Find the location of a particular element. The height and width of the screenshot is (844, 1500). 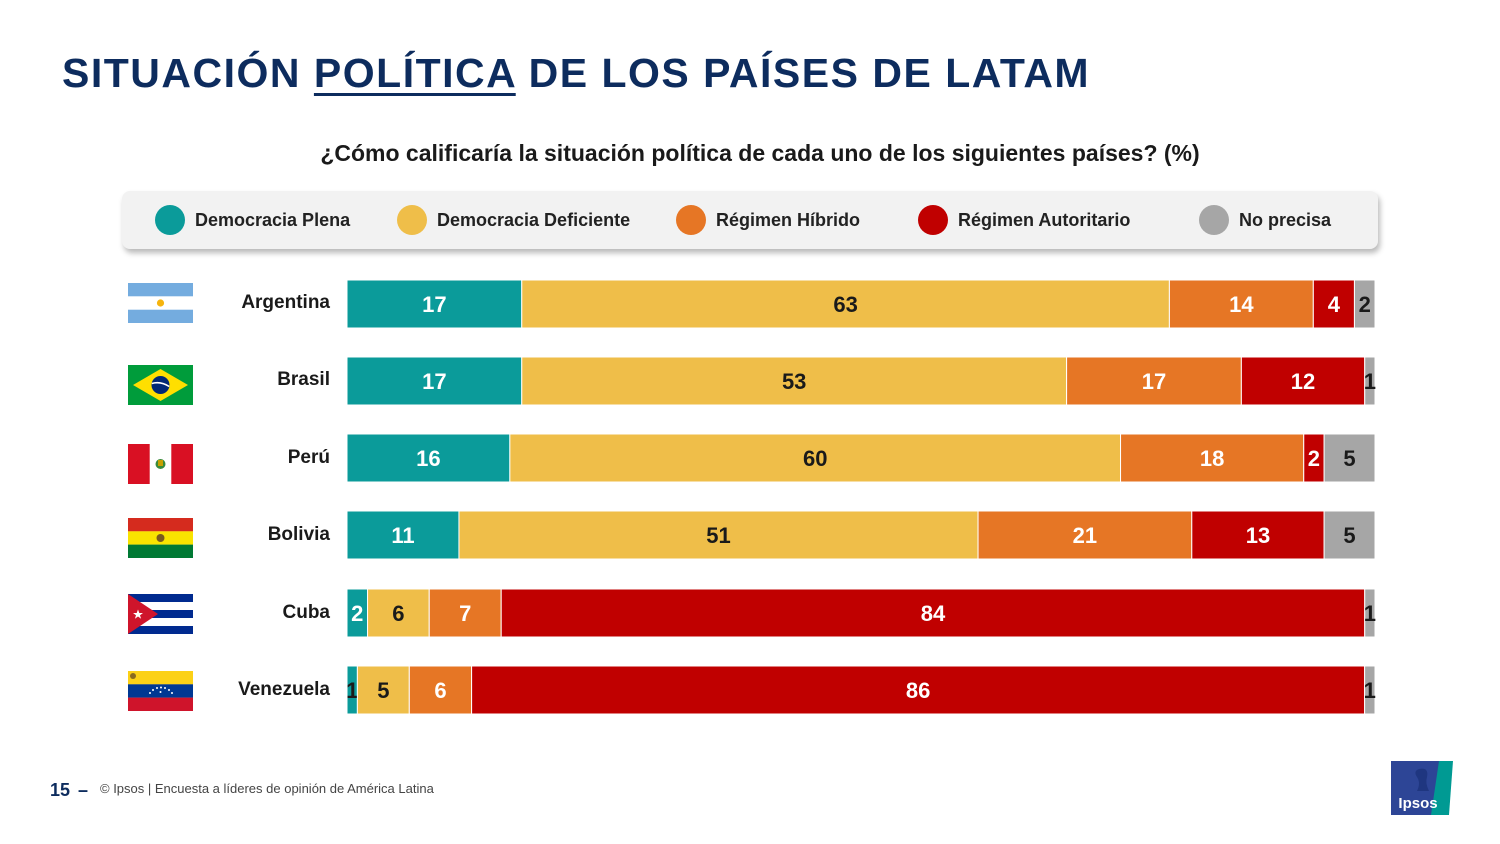

bar-value-label: 12 is located at coordinates (1303, 381).